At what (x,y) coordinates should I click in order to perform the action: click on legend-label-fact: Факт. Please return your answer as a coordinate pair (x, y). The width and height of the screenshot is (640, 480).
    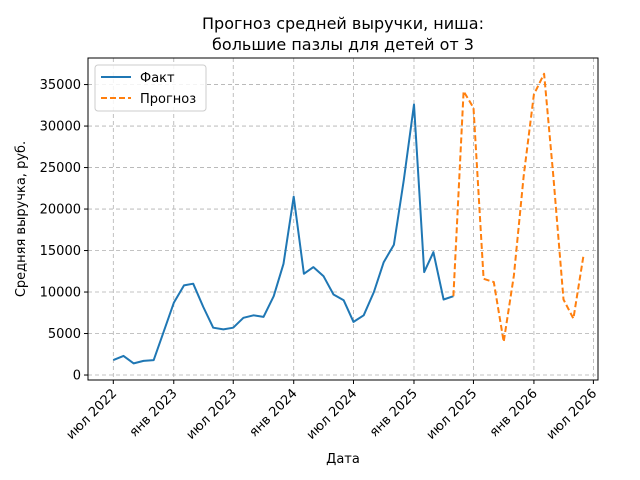
    Looking at the image, I should click on (157, 78).